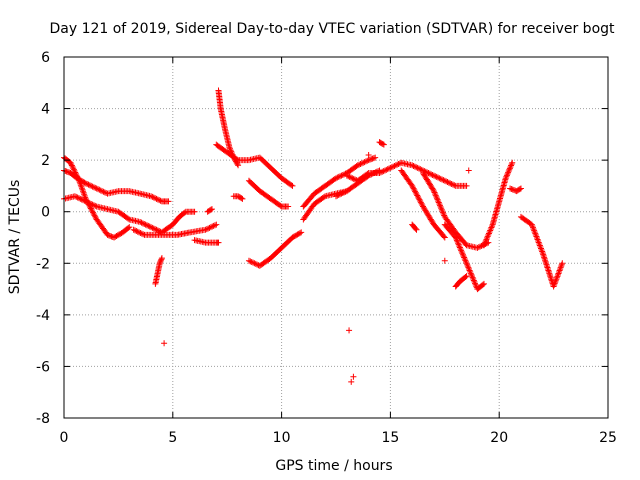 The height and width of the screenshot is (480, 640). Describe the element at coordinates (333, 466) in the screenshot. I see `x-axis-label: GPS time / hours` at that location.